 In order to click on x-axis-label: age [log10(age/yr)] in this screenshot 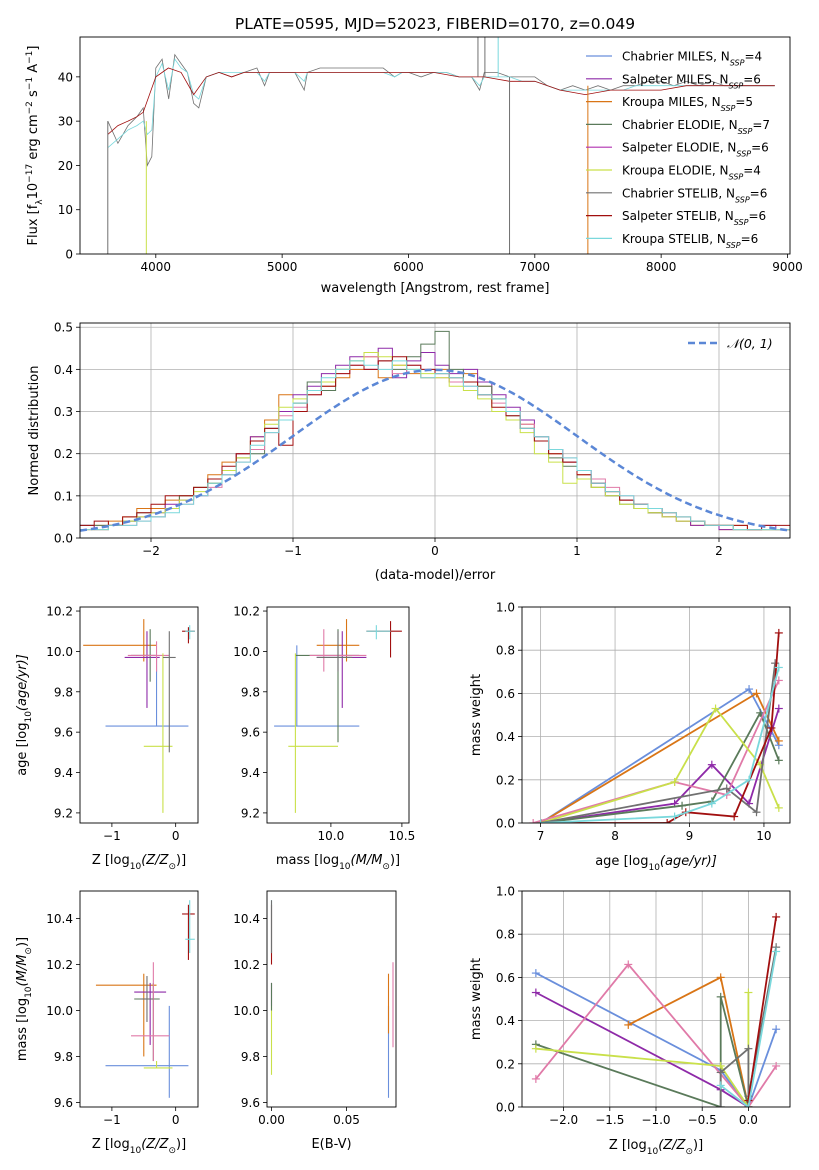, I will do `click(656, 863)`.